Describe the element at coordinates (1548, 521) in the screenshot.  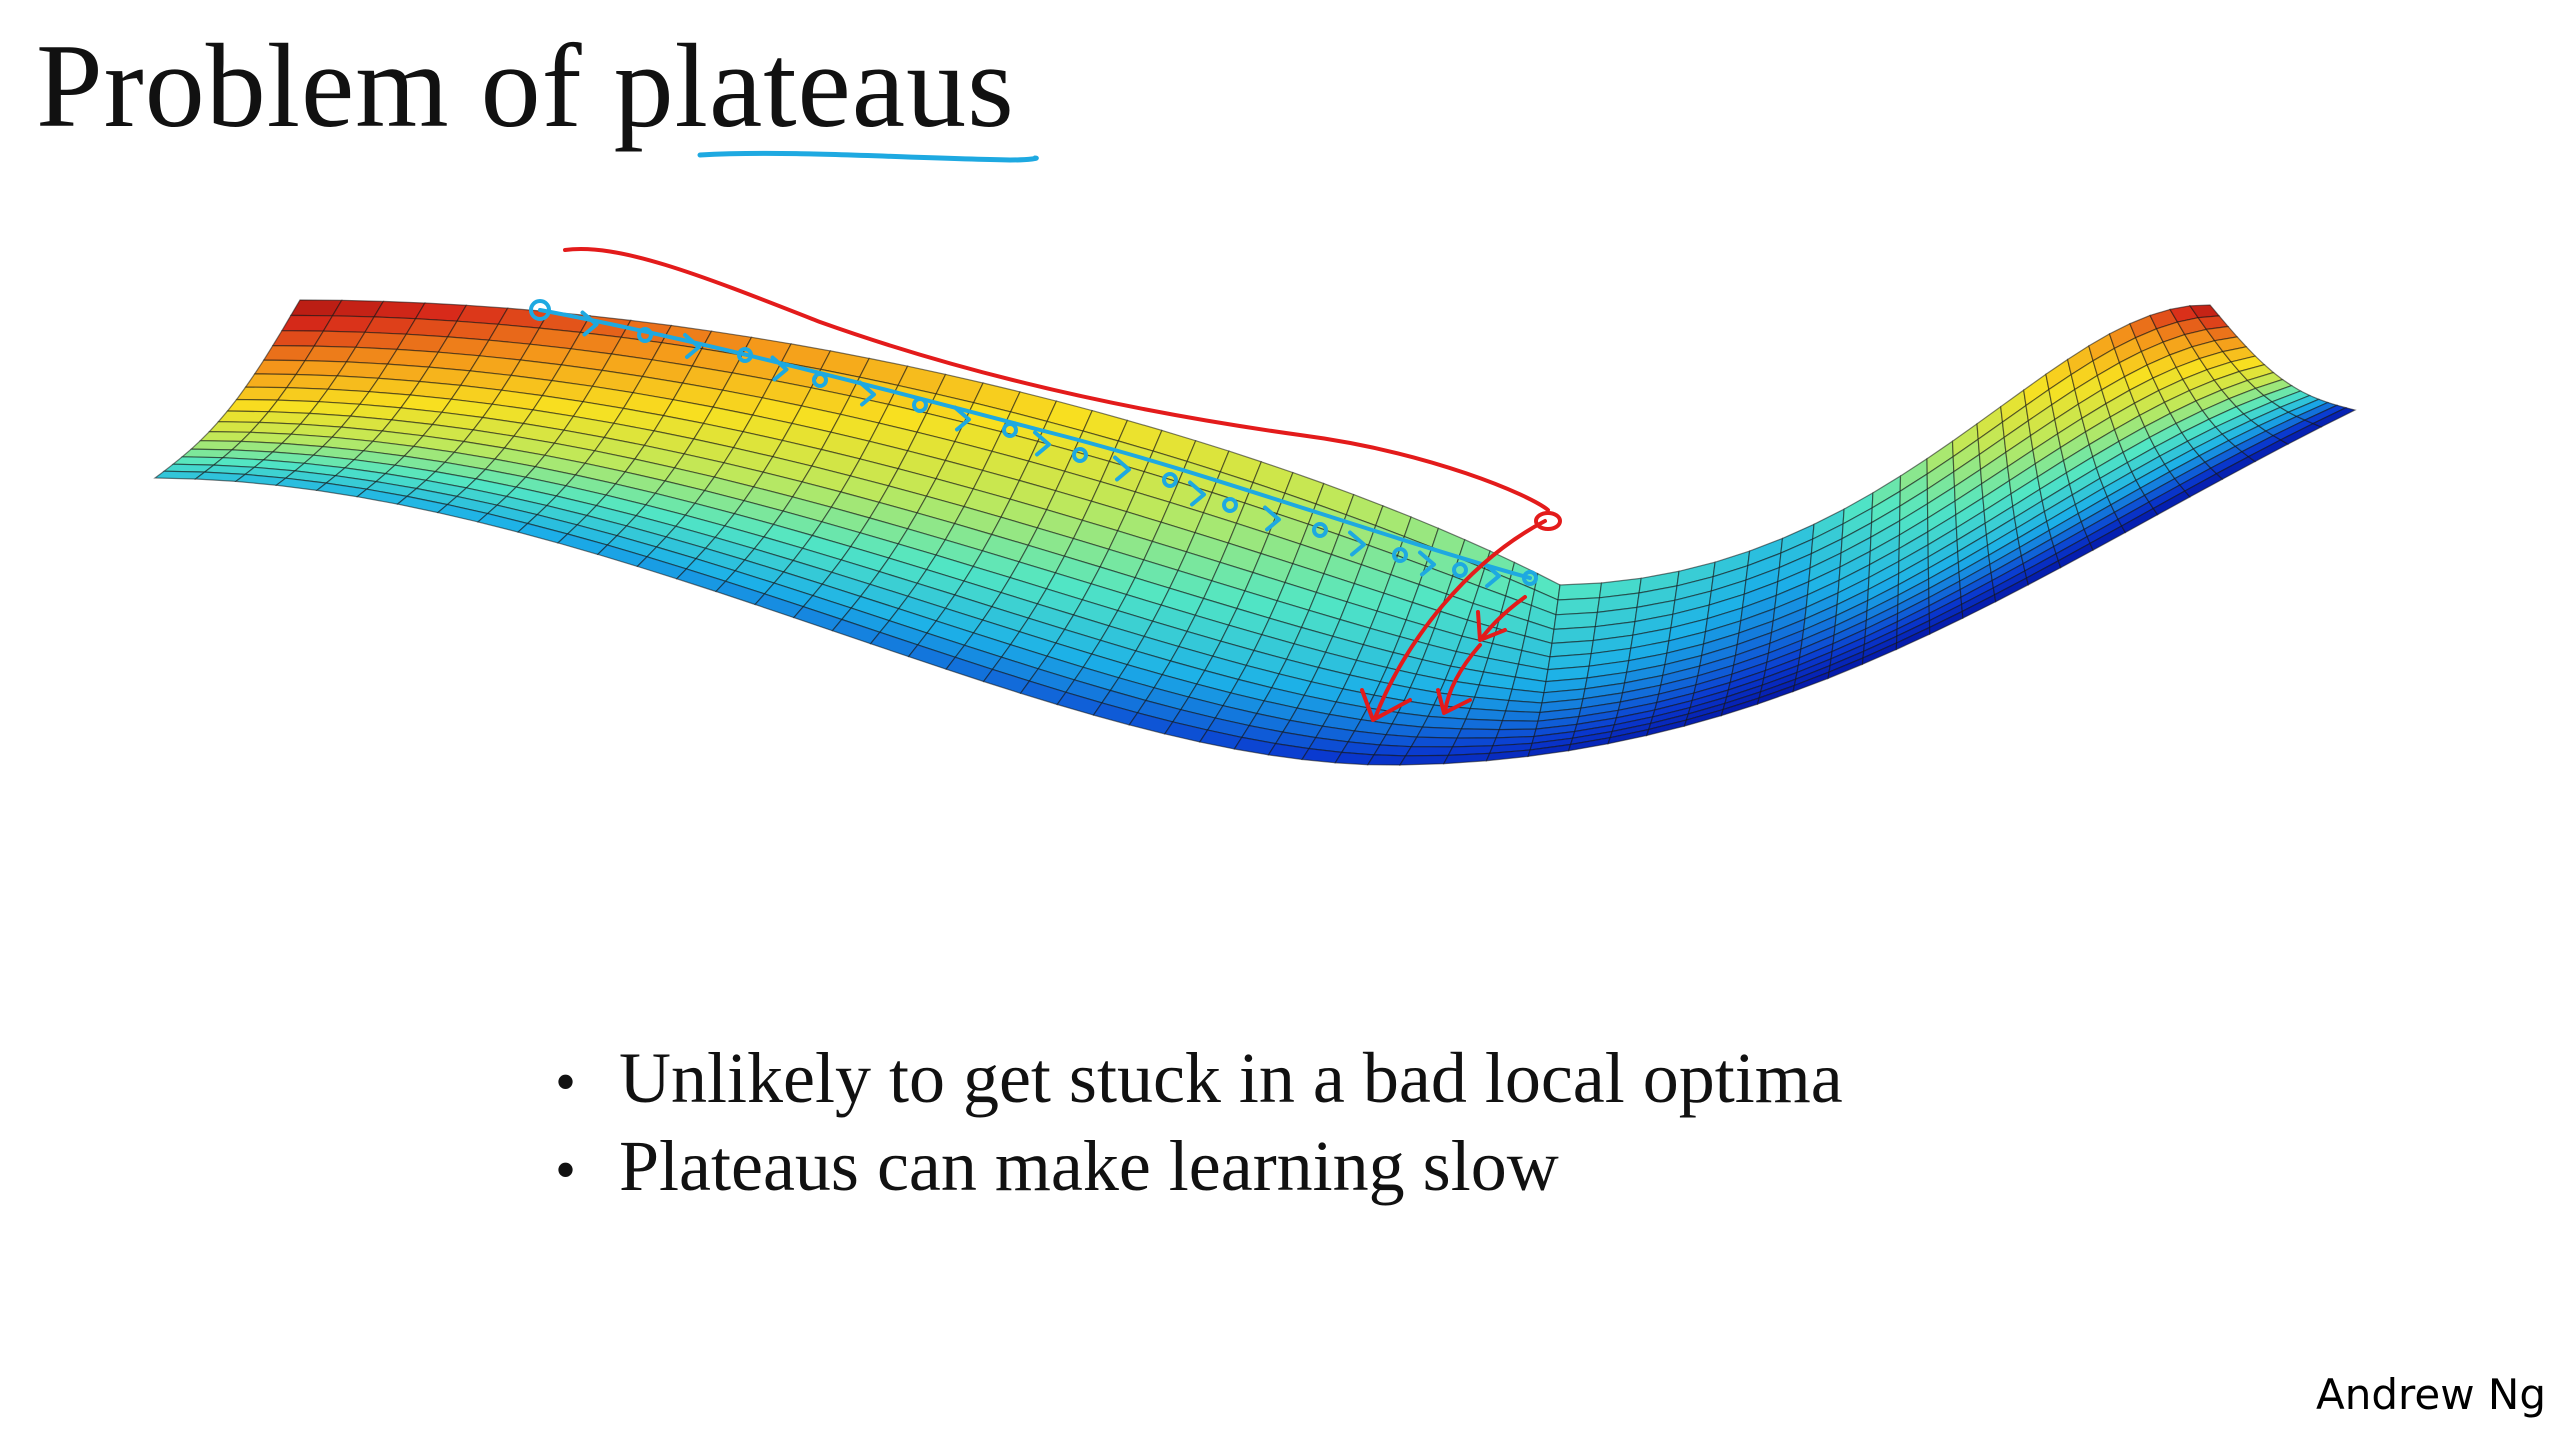
I see `red-start-point-icon` at that location.